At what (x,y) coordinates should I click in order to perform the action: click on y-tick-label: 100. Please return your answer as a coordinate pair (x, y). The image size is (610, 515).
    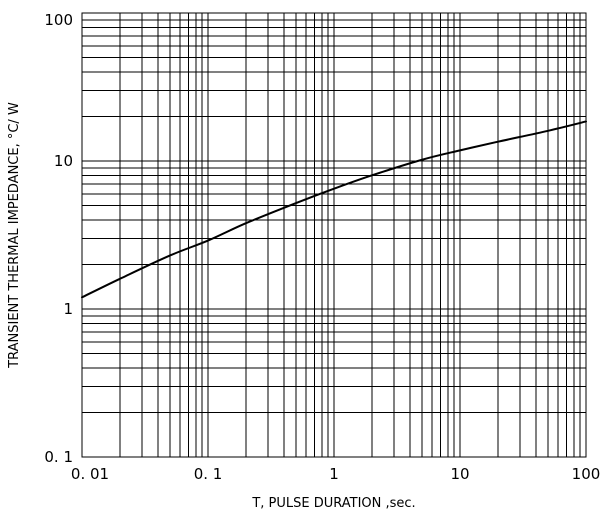
    Looking at the image, I should click on (58, 20).